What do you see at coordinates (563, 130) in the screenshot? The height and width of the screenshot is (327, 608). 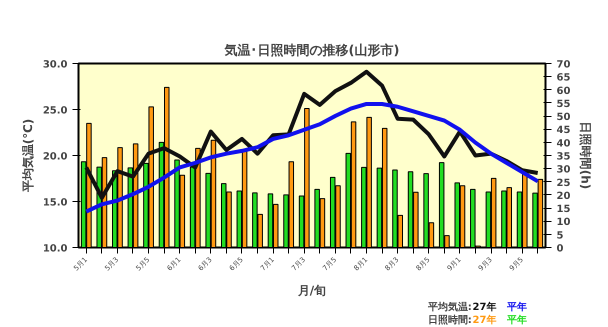 I see `y2-tick-label: 45` at bounding box center [563, 130].